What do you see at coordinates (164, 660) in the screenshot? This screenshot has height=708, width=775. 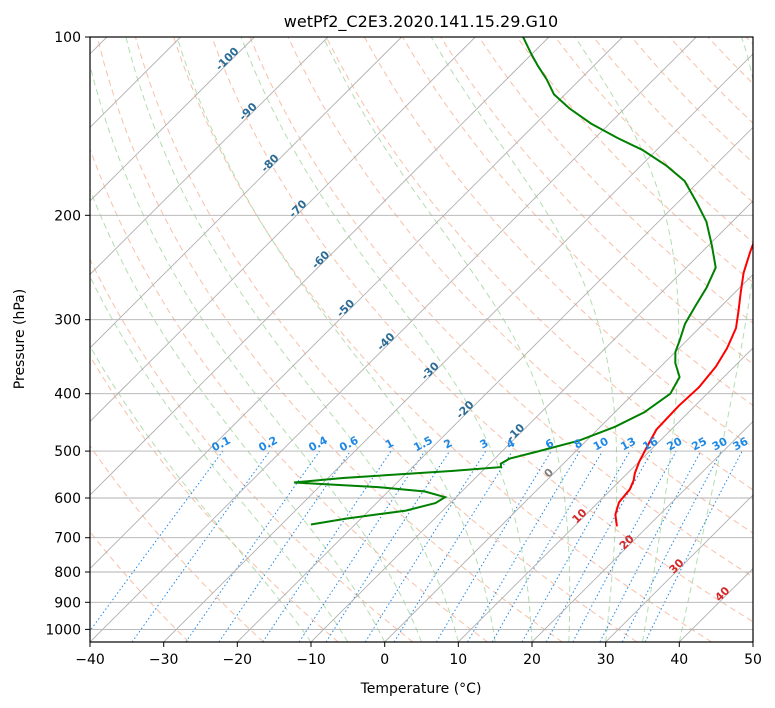 I see `x-tick-label: −30` at bounding box center [164, 660].